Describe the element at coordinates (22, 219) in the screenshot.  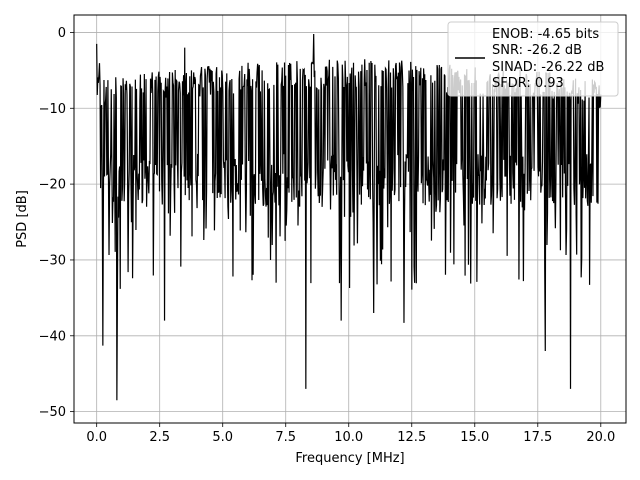
I see `y-axis-label: PSD [dB]` at that location.